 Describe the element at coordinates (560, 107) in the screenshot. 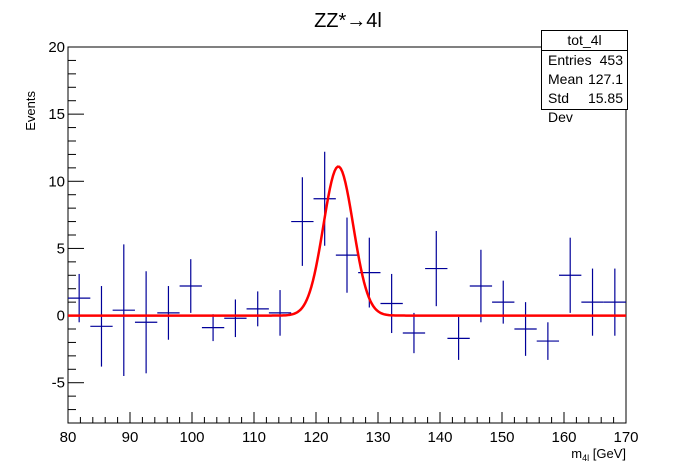

I see `stats-label: Std Dev` at that location.